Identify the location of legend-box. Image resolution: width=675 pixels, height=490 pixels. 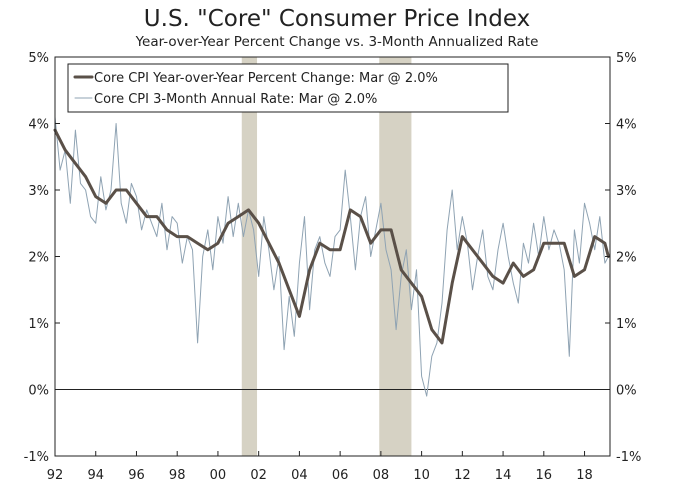
(288, 88).